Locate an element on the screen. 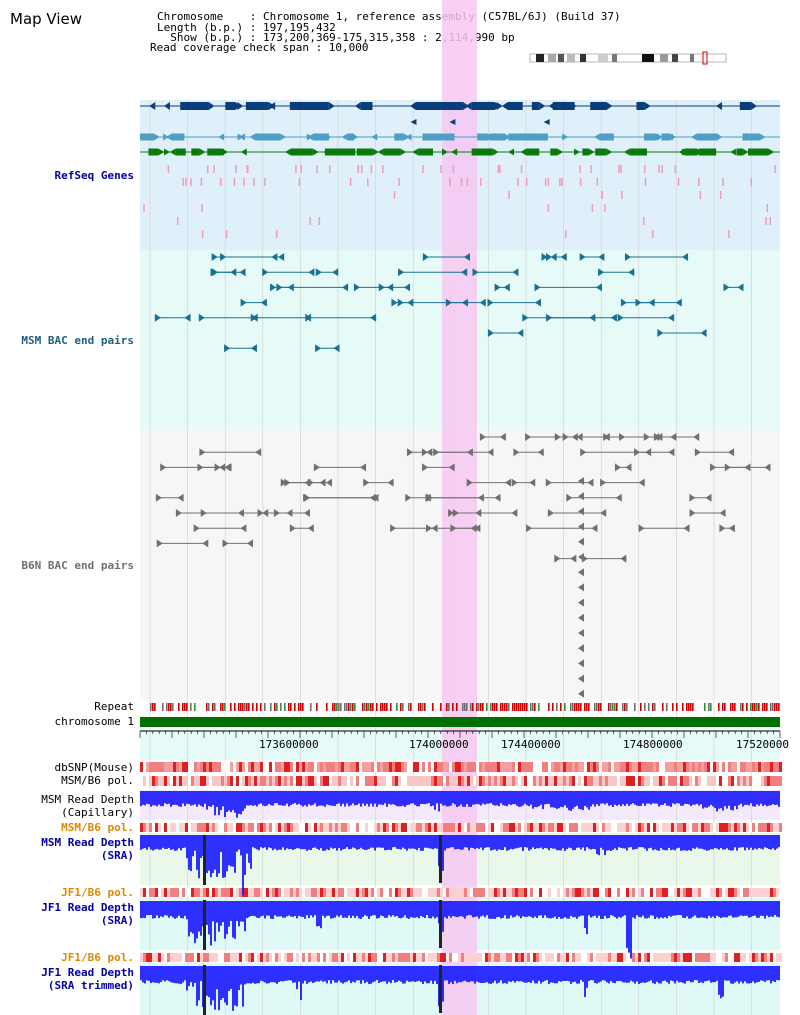 The image size is (800, 1015). gene-block is located at coordinates (264, 137).